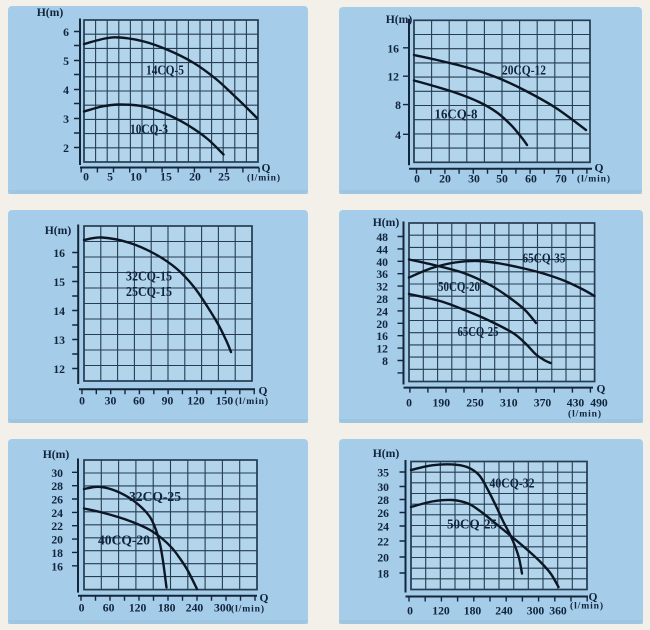  I want to click on svg-text: 10, so click(136, 177).